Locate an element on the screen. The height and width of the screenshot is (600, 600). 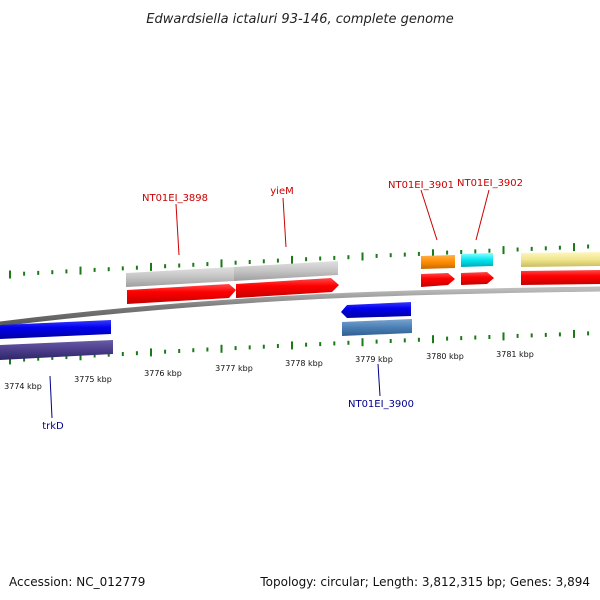
gene-label-trkD: trkD is located at coordinates (53, 426).